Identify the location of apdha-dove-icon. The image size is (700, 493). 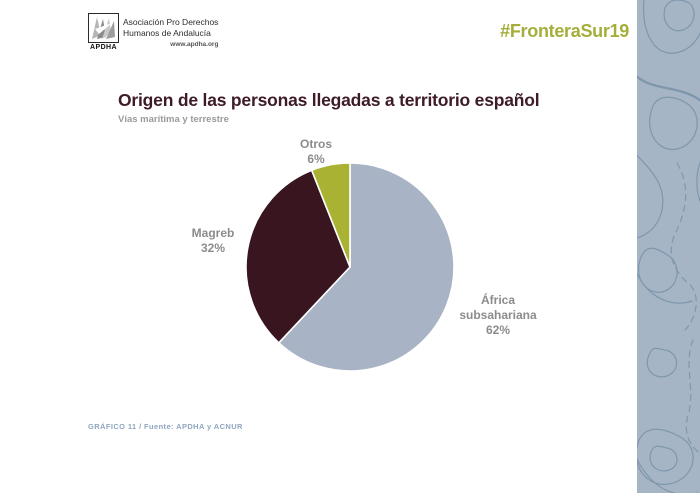
(103, 28).